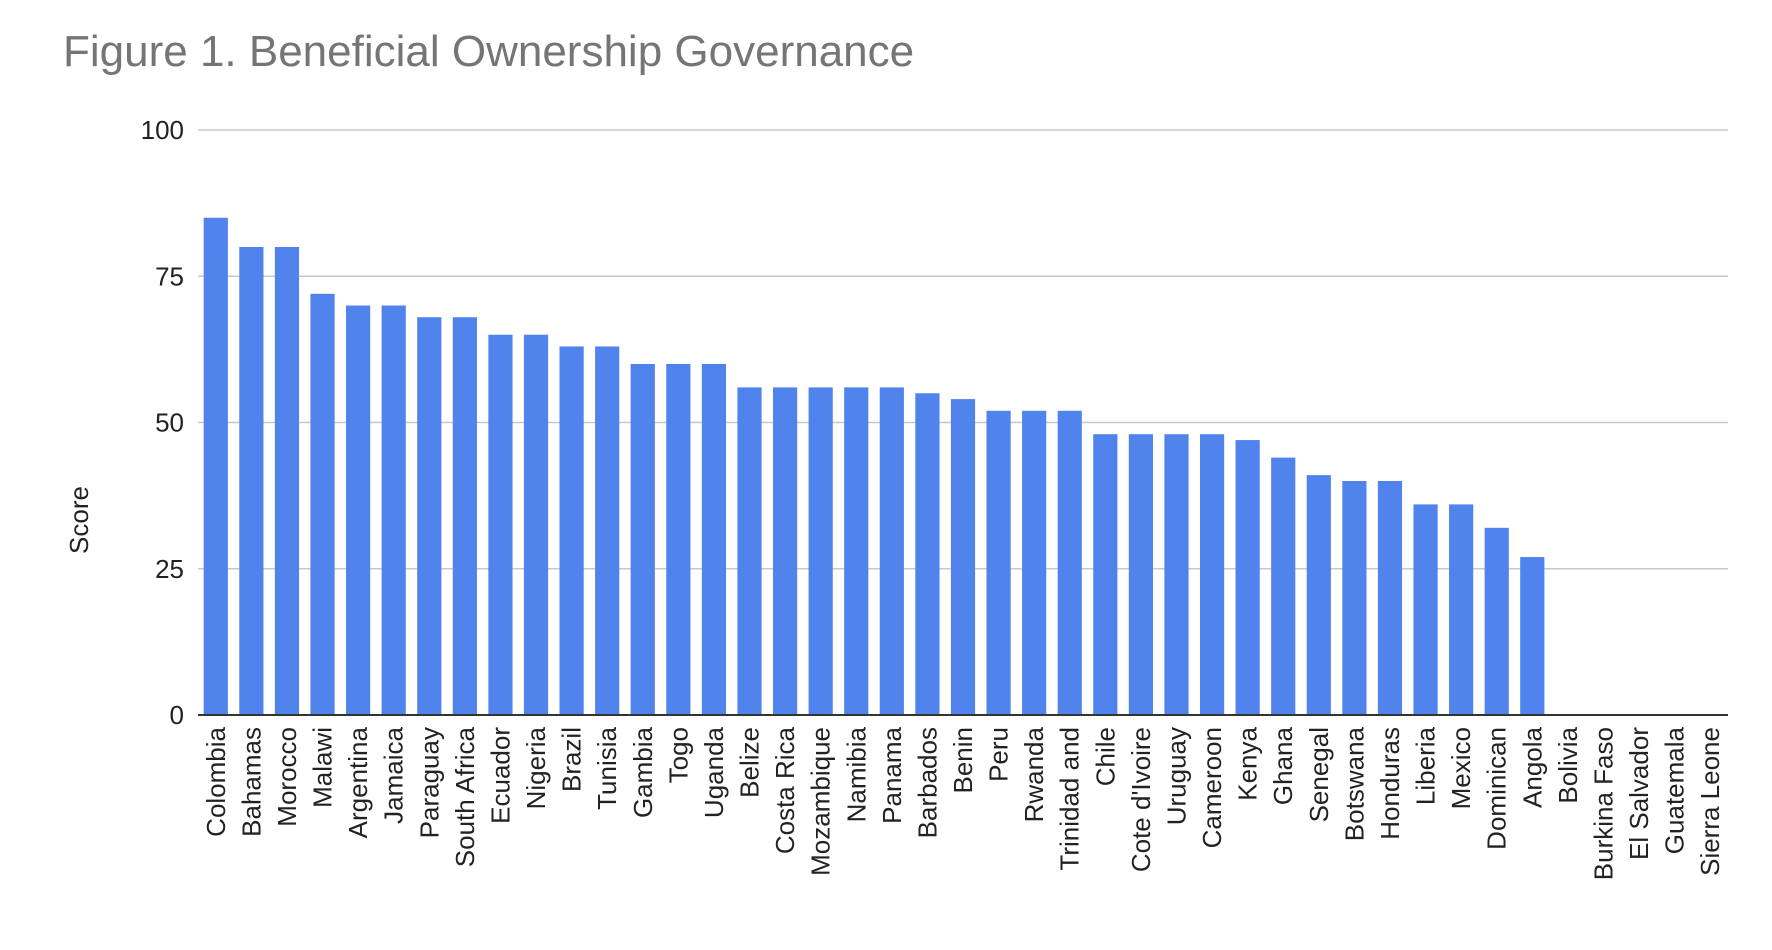  I want to click on x-tick-label: Bahamas, so click(251, 782).